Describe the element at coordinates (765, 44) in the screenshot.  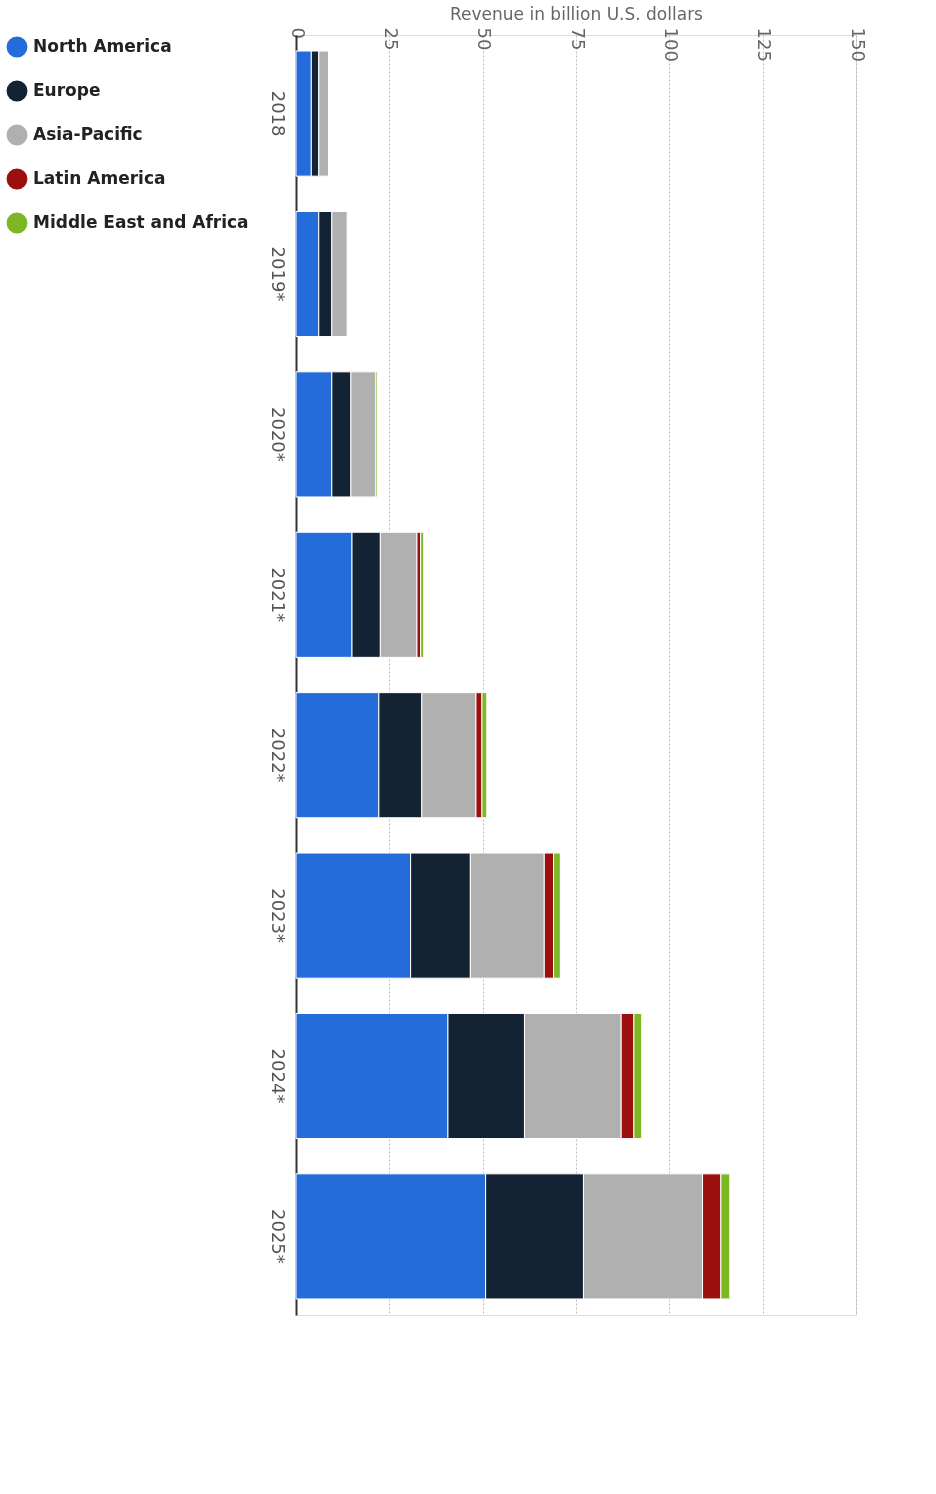
I see `x-tick-label: 125` at that location.